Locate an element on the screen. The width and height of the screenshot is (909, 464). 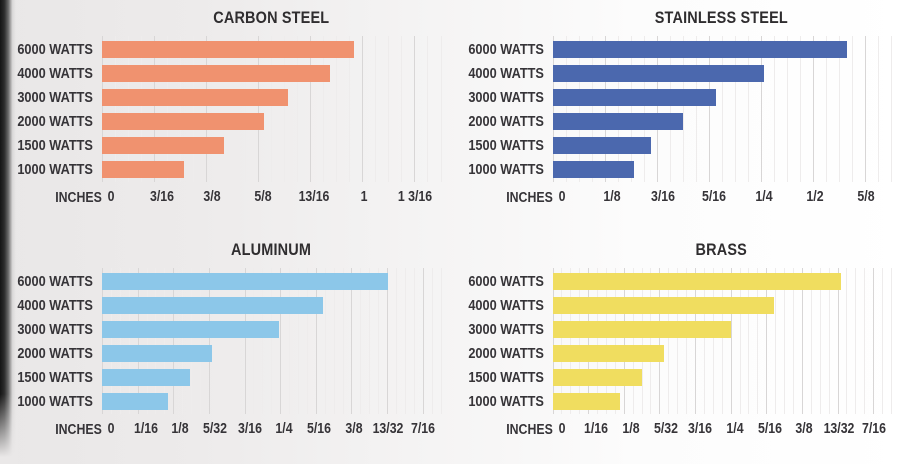
chart-title-text: ALUMINUM is located at coordinates (271, 249).